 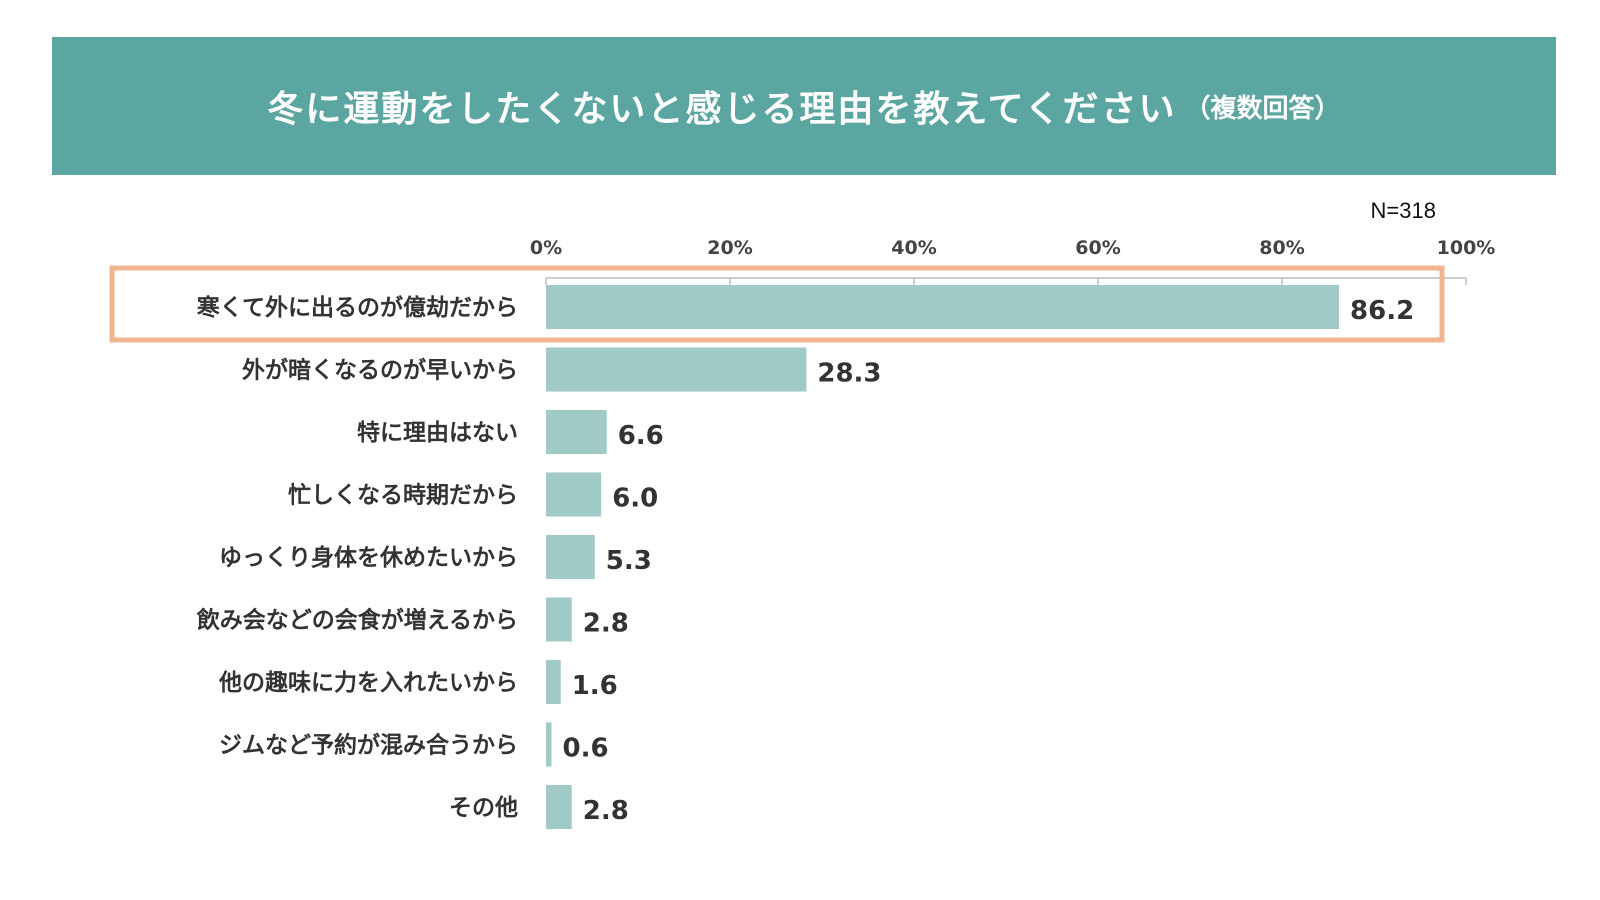 What do you see at coordinates (403, 495) in the screenshot?
I see `category-label: 忙しくなる時期だから` at bounding box center [403, 495].